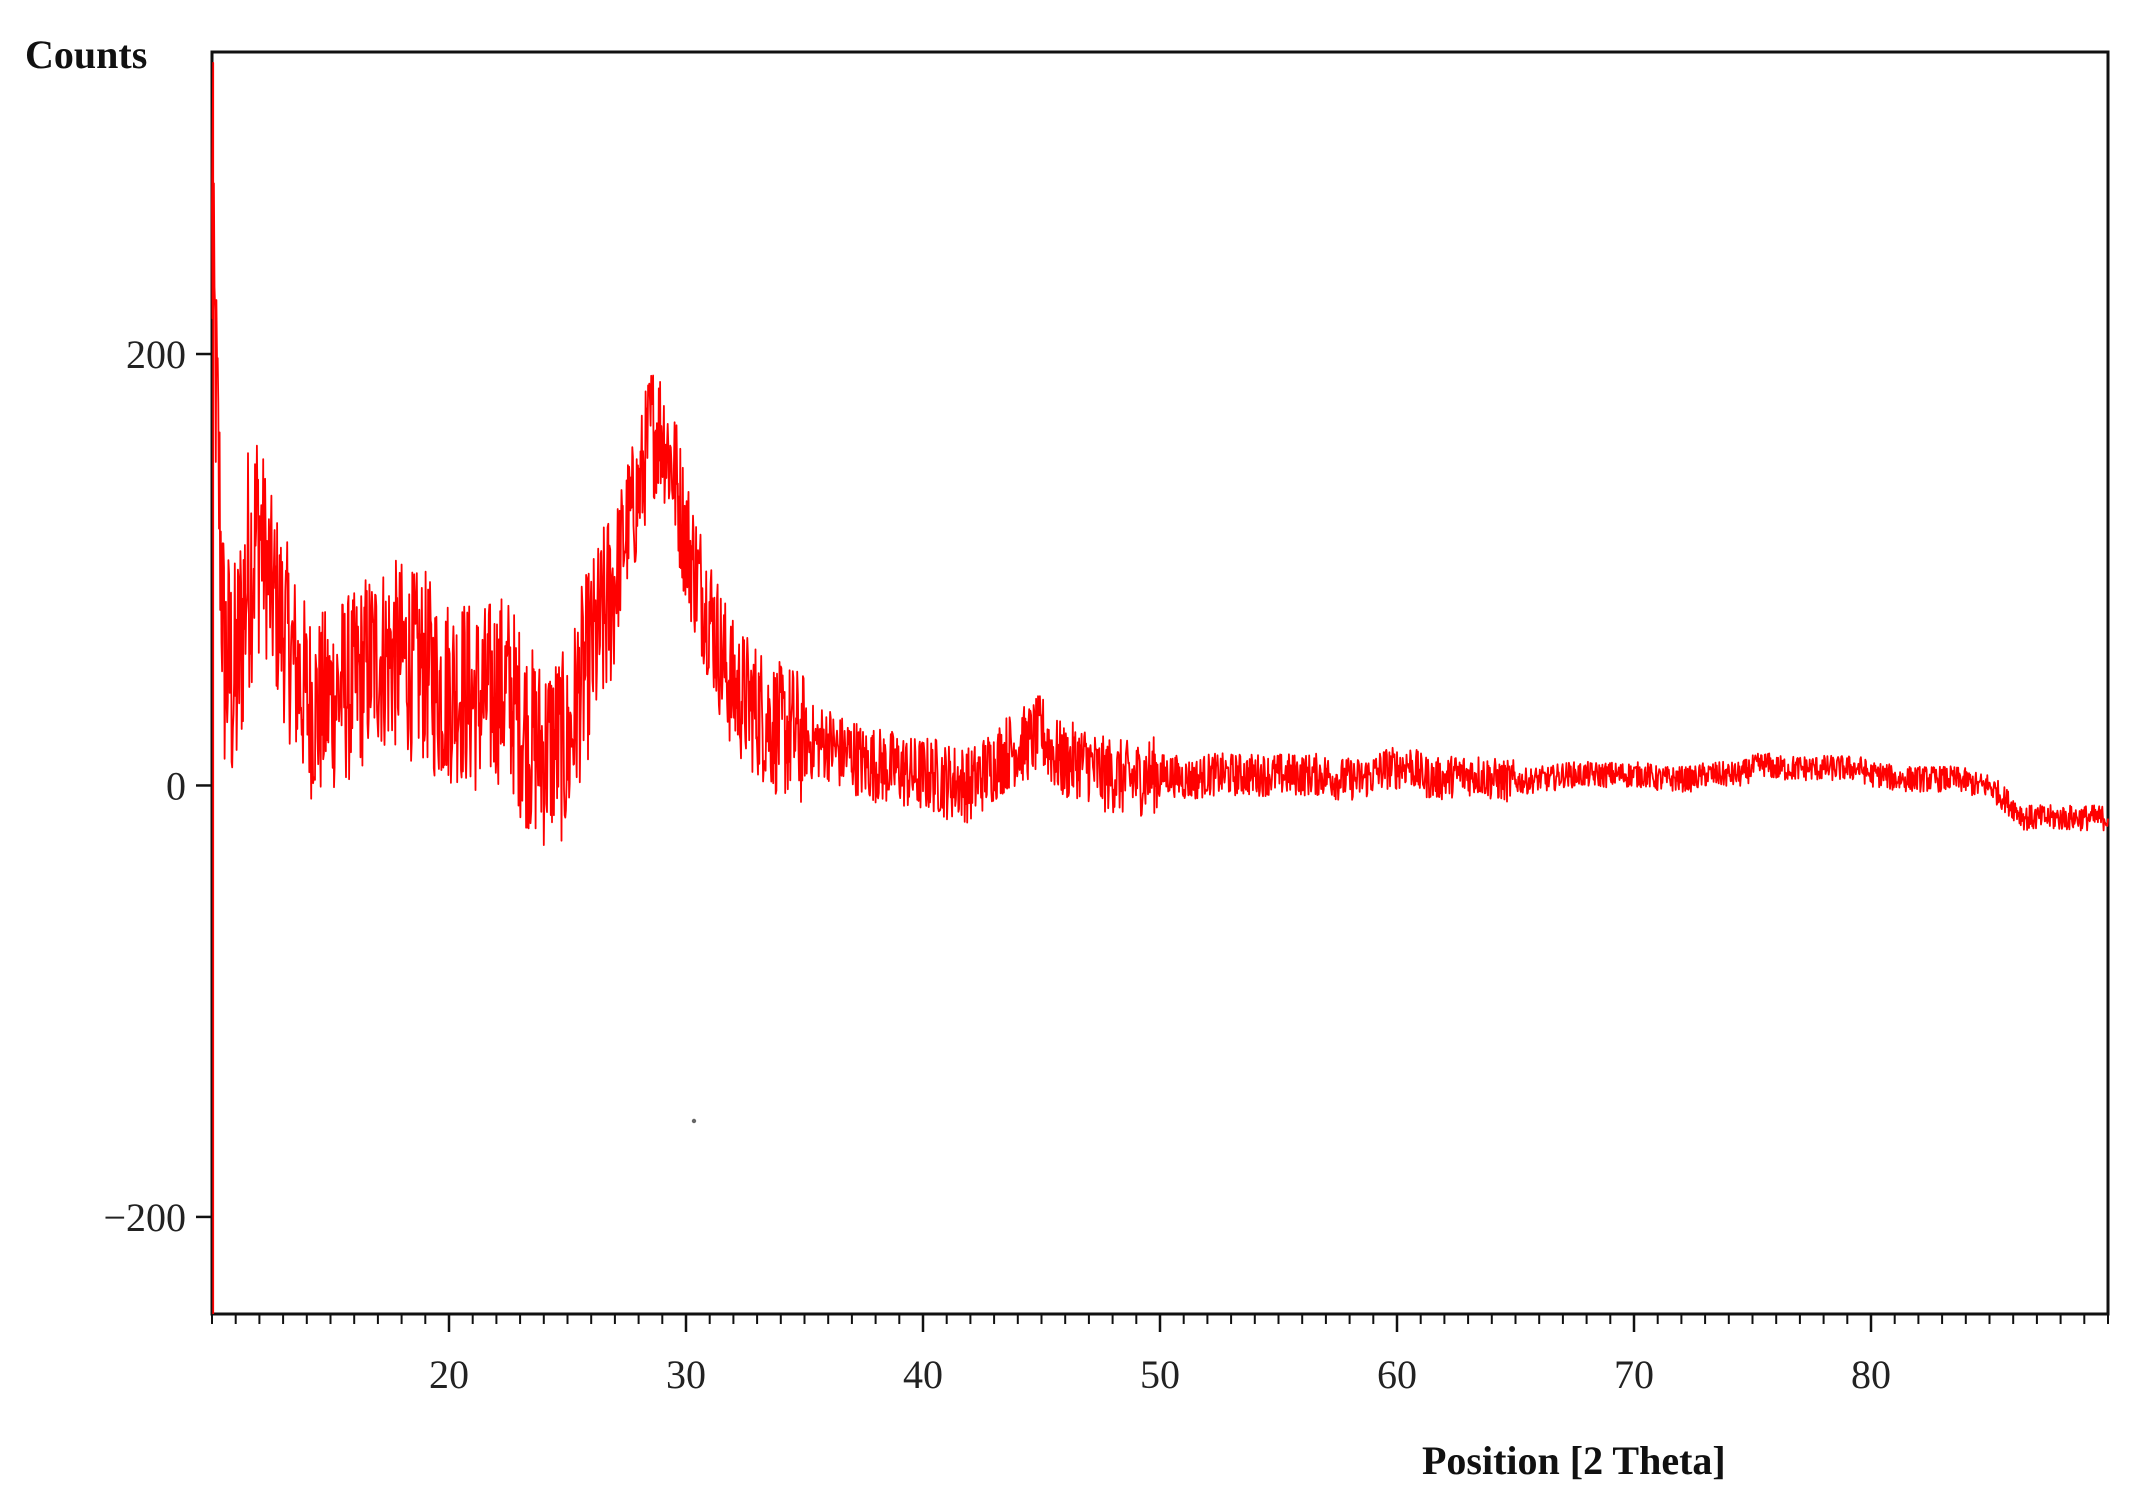  I want to click on y-axis-title: Counts, so click(86, 54).